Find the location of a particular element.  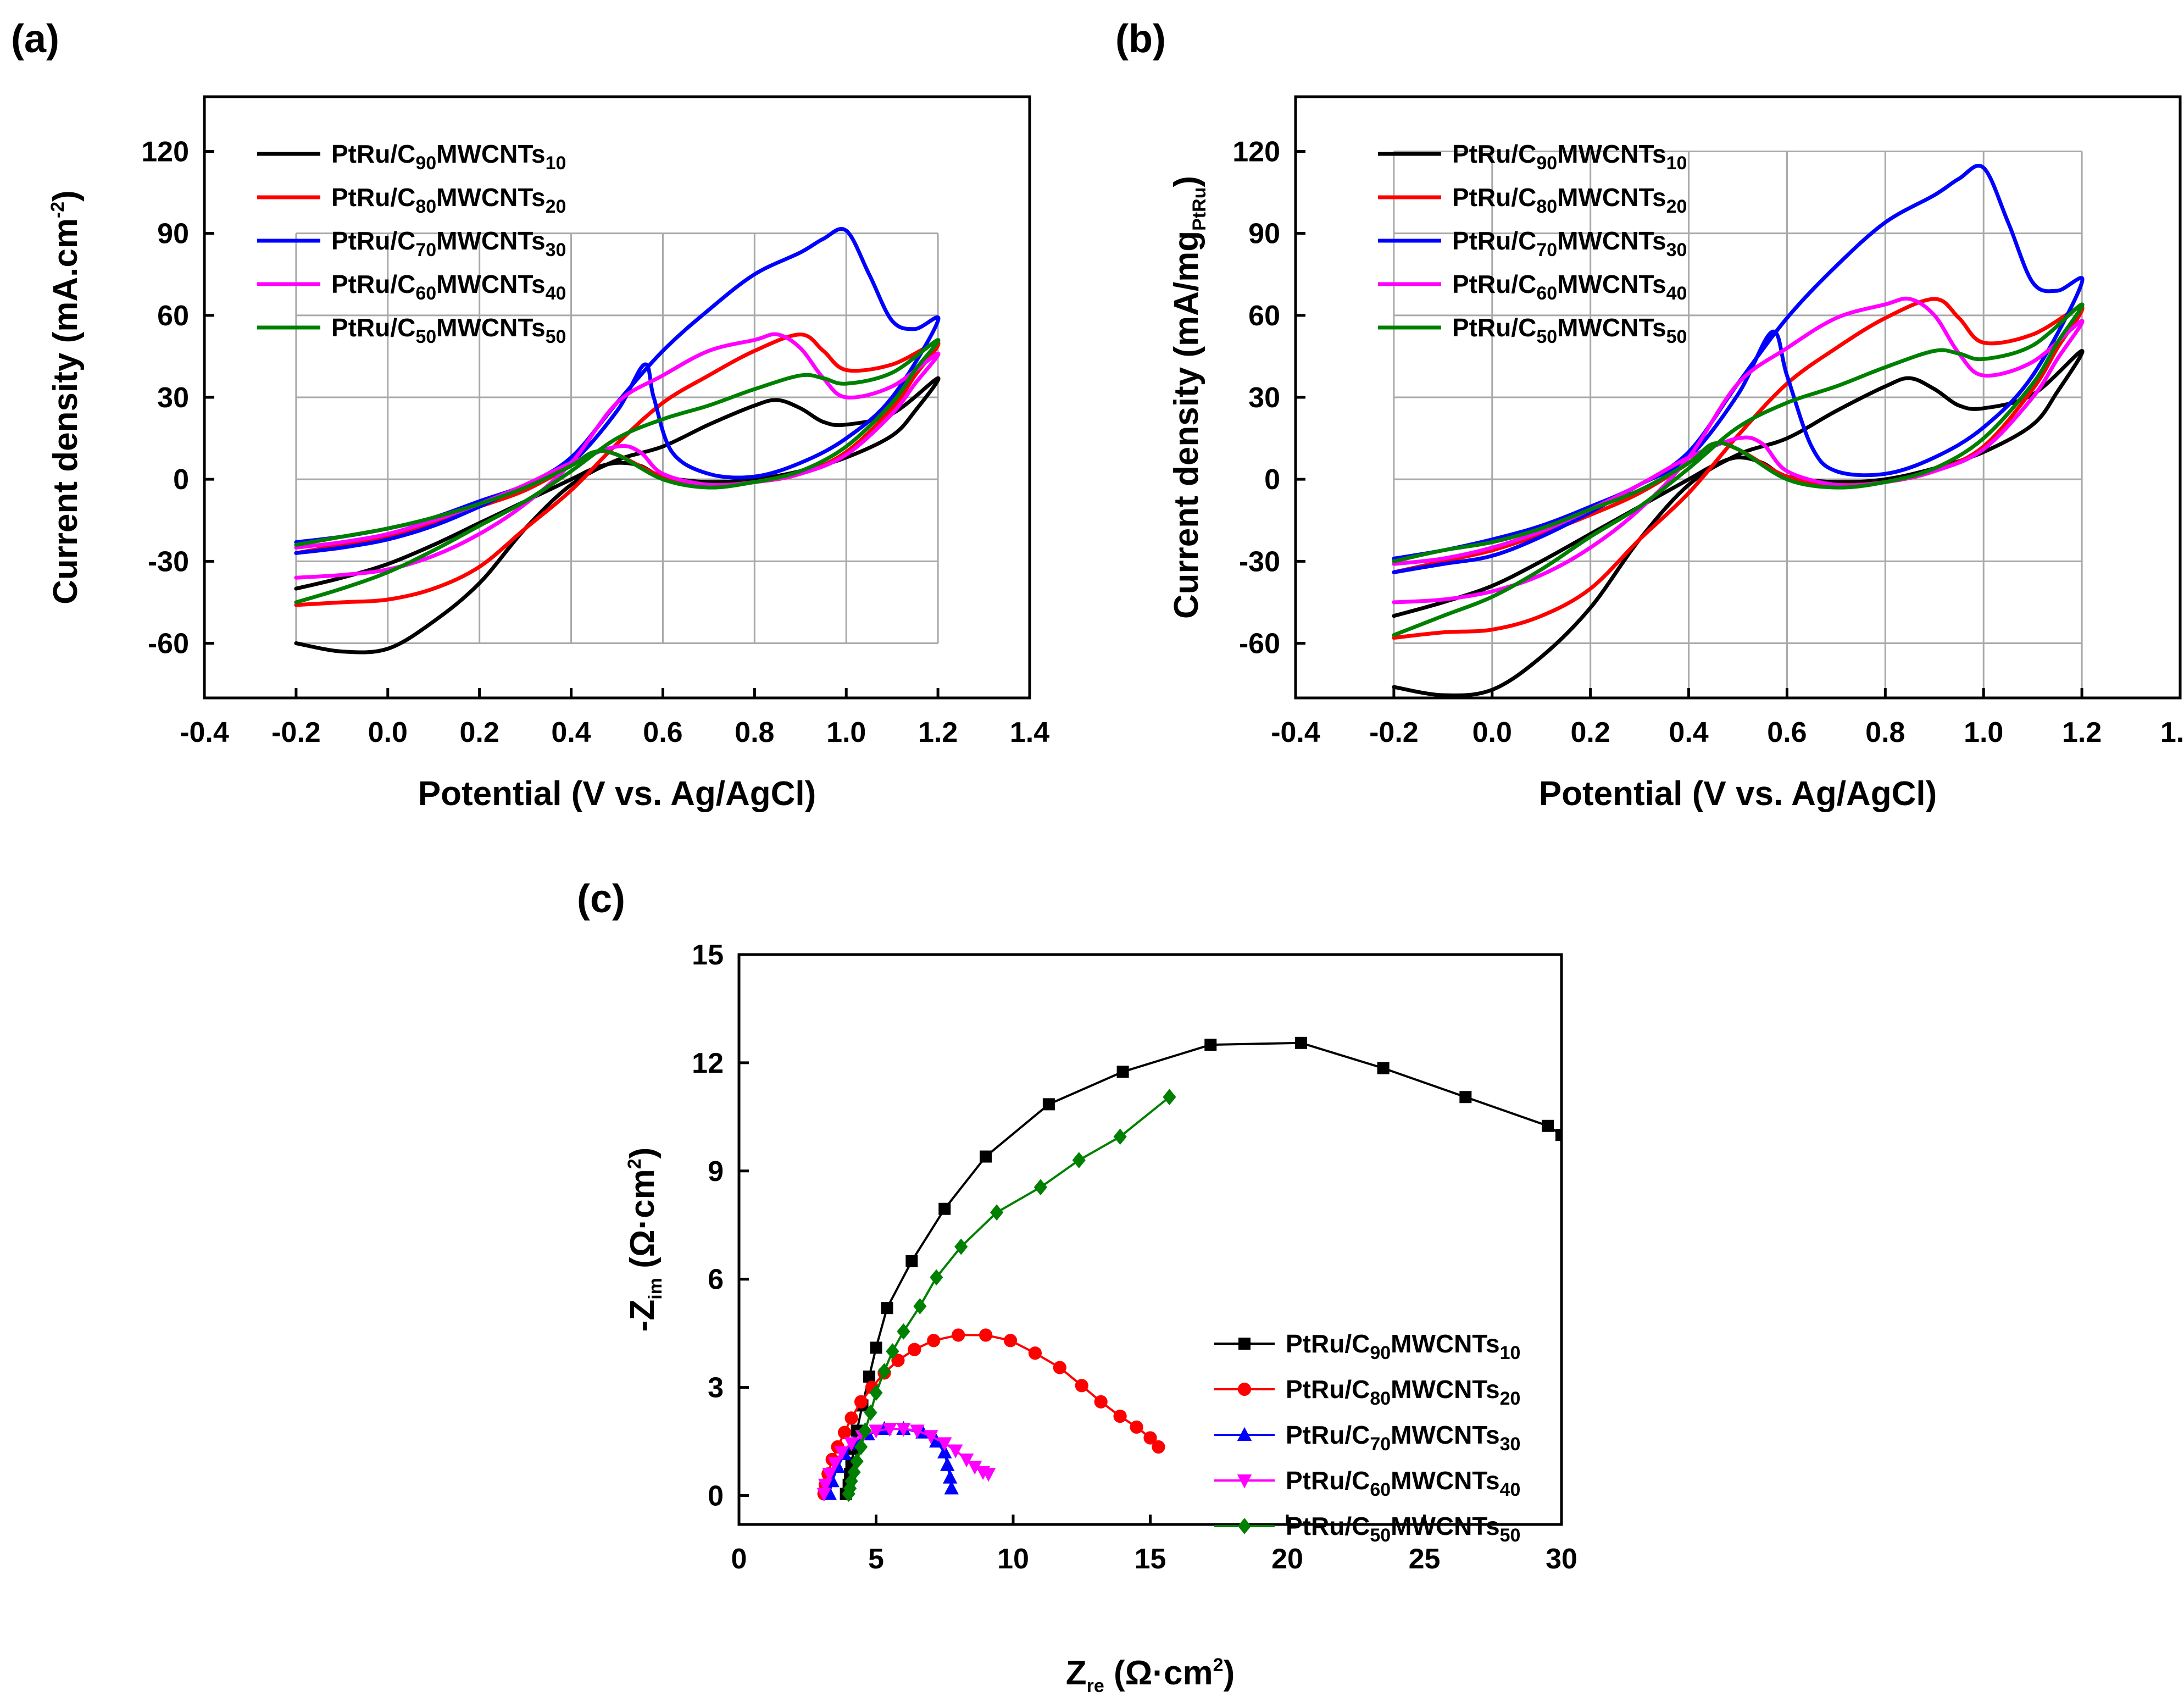

x-tick-label: 1.2 is located at coordinates (938, 732).